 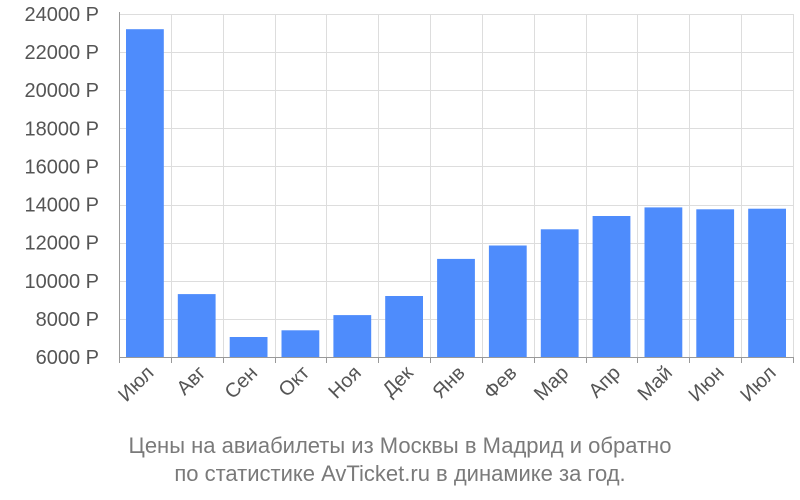 What do you see at coordinates (61, 15) in the screenshot?
I see `y-tick-label: 24000 Р` at bounding box center [61, 15].